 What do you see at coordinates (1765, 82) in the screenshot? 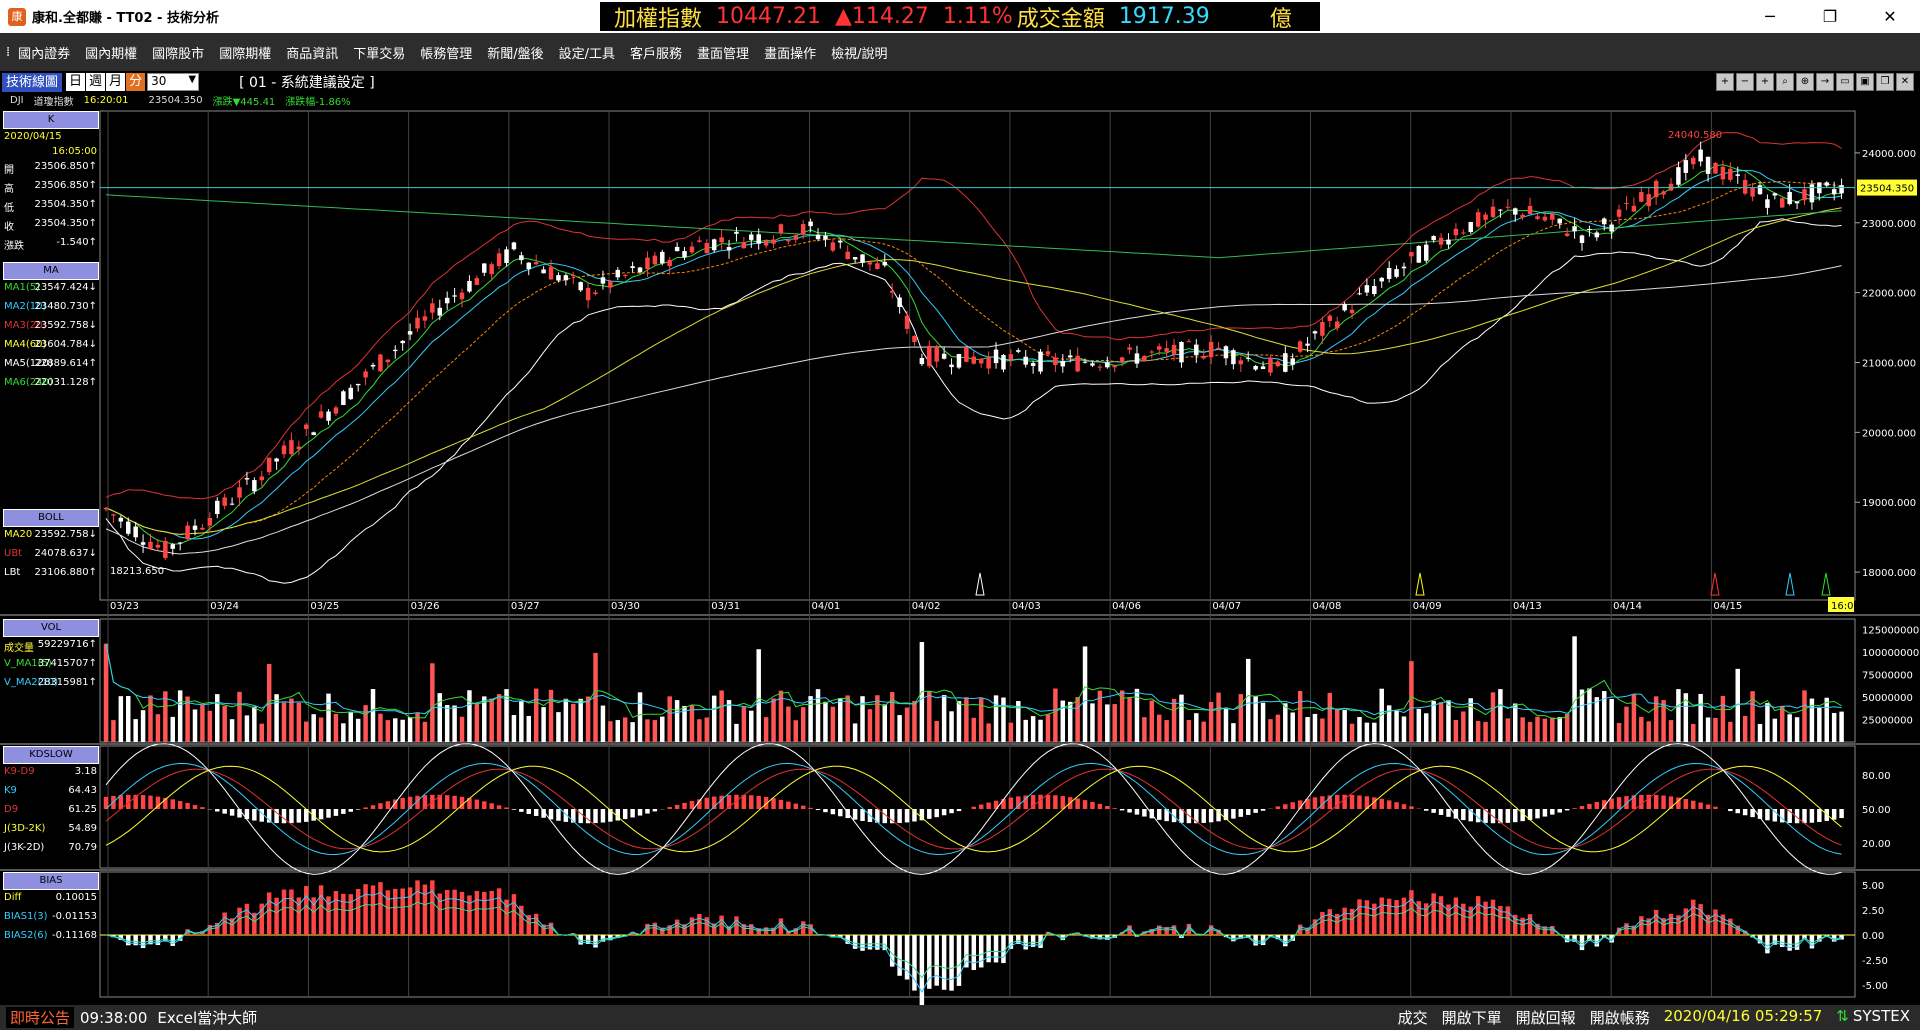
I see `add-icon: +` at bounding box center [1765, 82].